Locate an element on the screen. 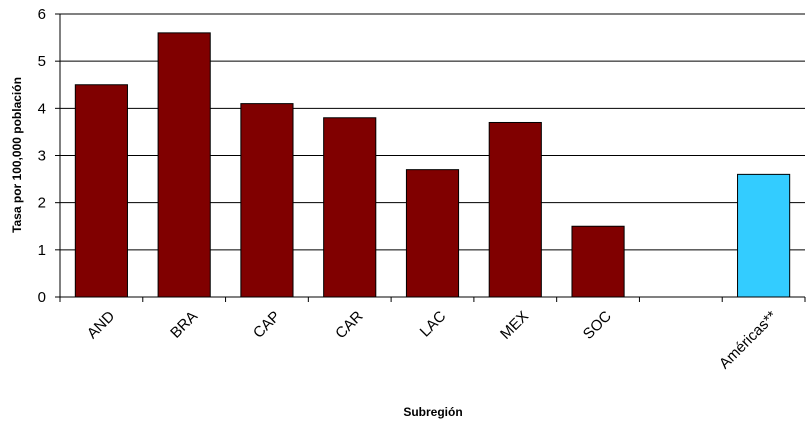  x-tick-label: LAC is located at coordinates (433, 324).